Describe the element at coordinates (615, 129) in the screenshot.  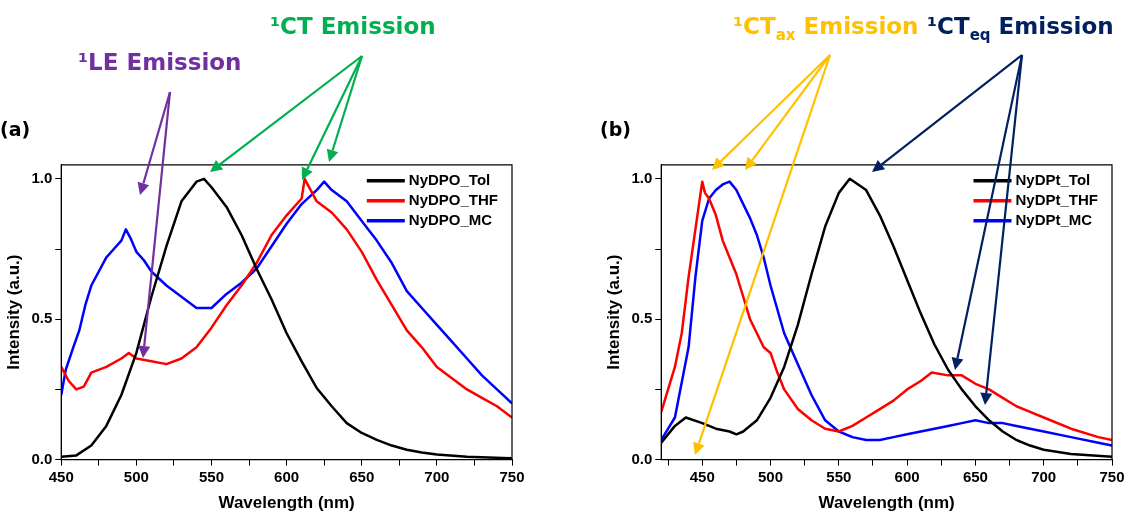
I see `chart-title: (b)` at that location.